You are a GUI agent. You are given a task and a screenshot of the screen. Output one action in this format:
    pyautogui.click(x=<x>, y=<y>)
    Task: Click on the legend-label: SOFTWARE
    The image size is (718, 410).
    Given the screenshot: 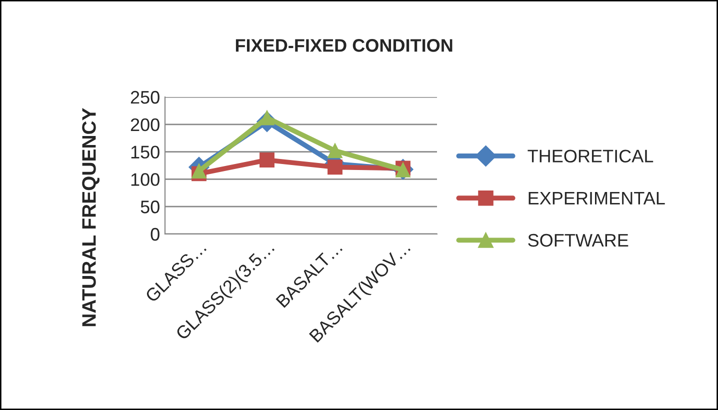 What is the action you would take?
    pyautogui.click(x=578, y=240)
    